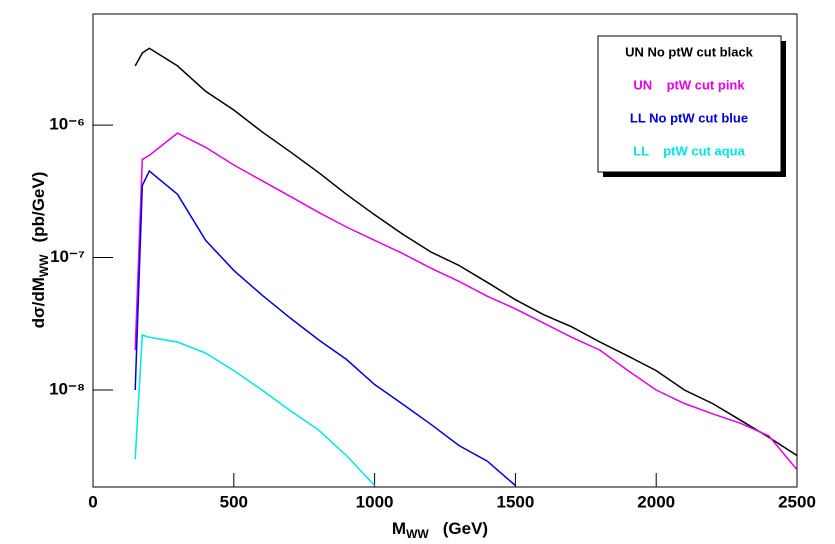  Describe the element at coordinates (440, 530) in the screenshot. I see `x-axis-title: MWW (GeV)` at that location.